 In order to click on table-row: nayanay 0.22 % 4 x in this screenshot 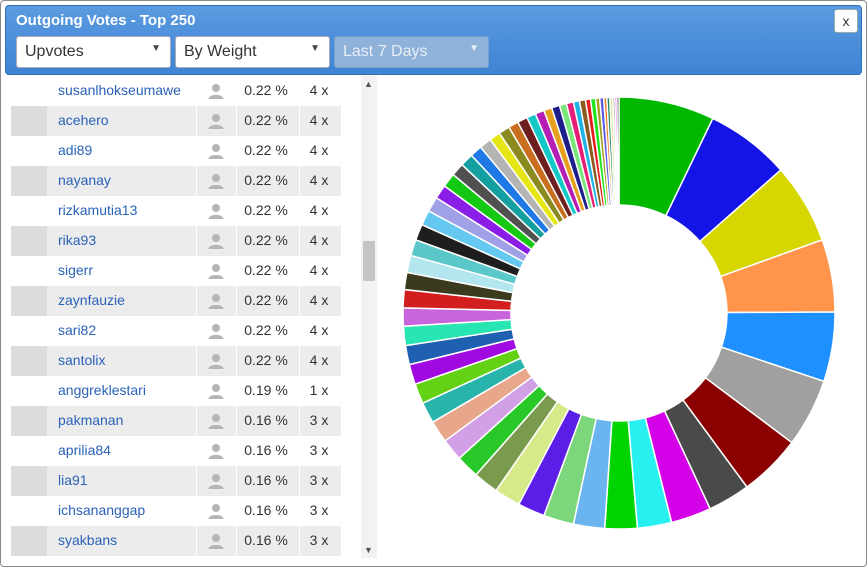, I will do `click(176, 181)`.